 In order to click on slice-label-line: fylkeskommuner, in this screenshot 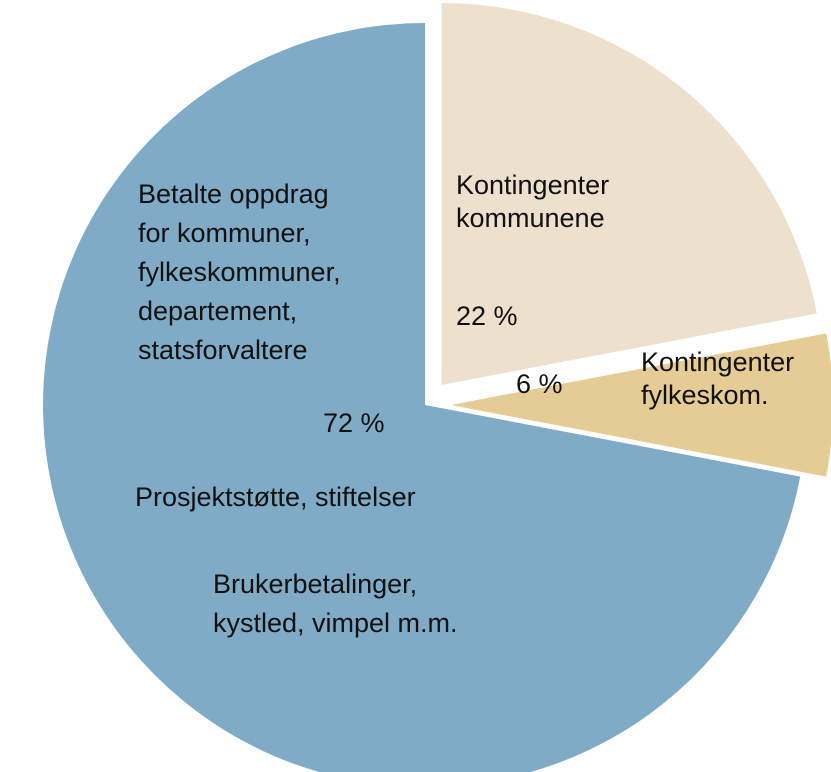, I will do `click(239, 272)`.